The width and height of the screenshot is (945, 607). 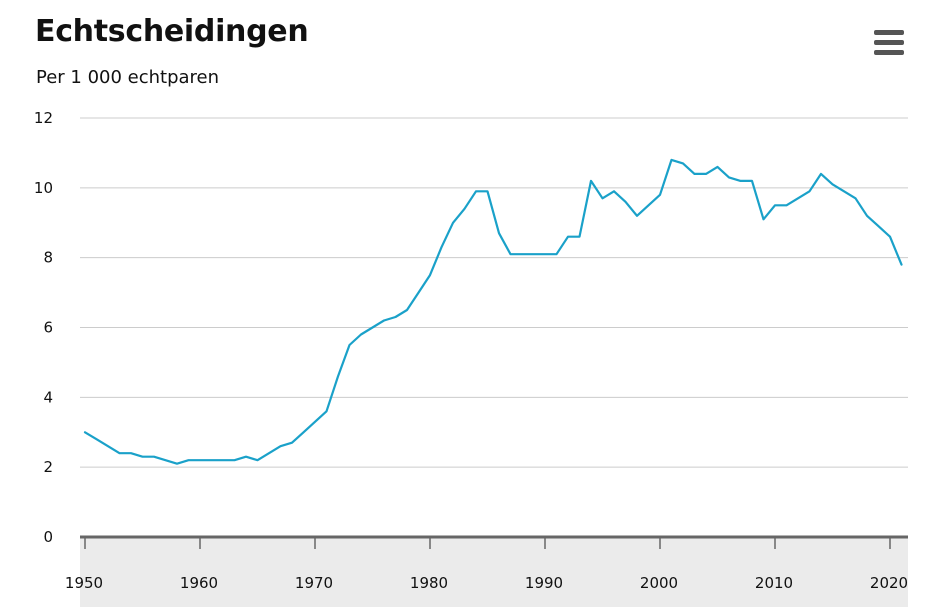 What do you see at coordinates (172, 31) in the screenshot?
I see `page-title: Echtscheidingen` at bounding box center [172, 31].